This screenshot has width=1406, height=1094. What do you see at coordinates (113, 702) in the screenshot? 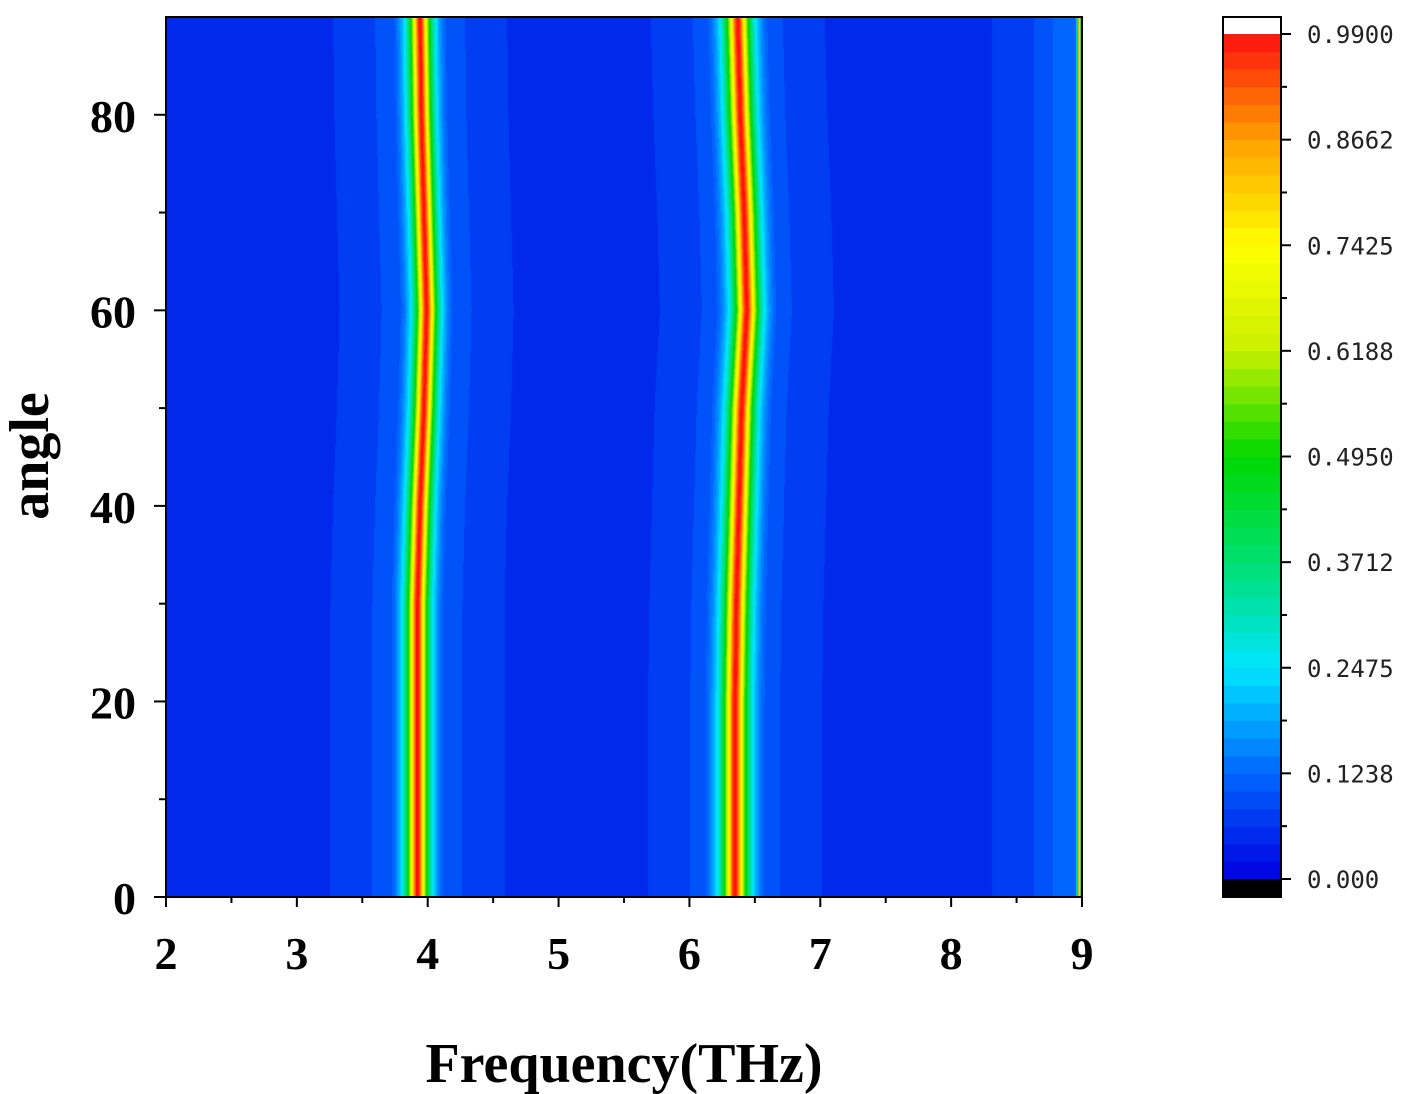
I see `y-tick-label: 20` at bounding box center [113, 702].